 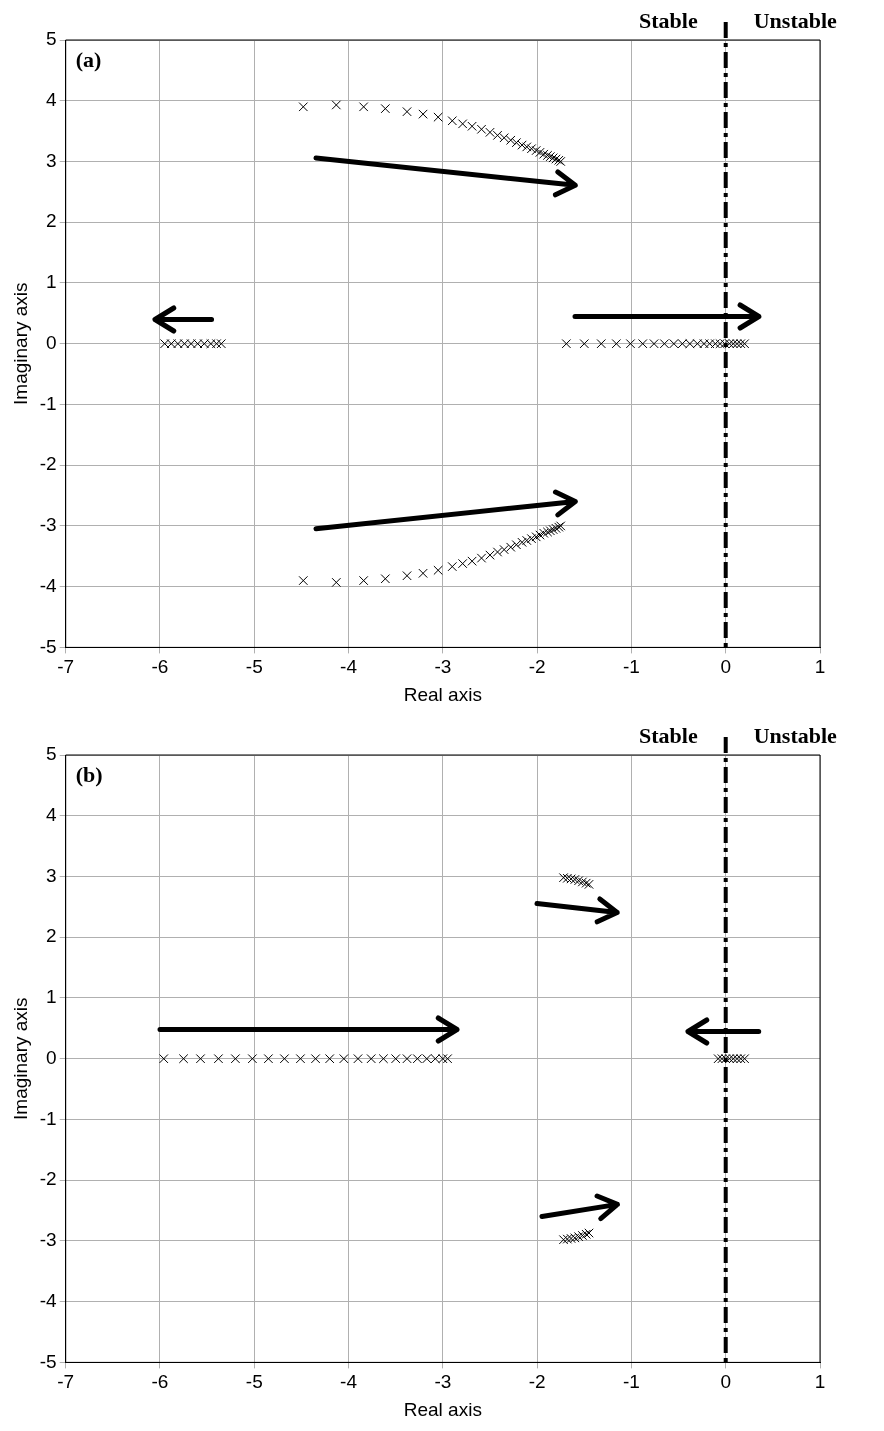 What do you see at coordinates (668, 735) in the screenshot?
I see `text: Stable` at bounding box center [668, 735].